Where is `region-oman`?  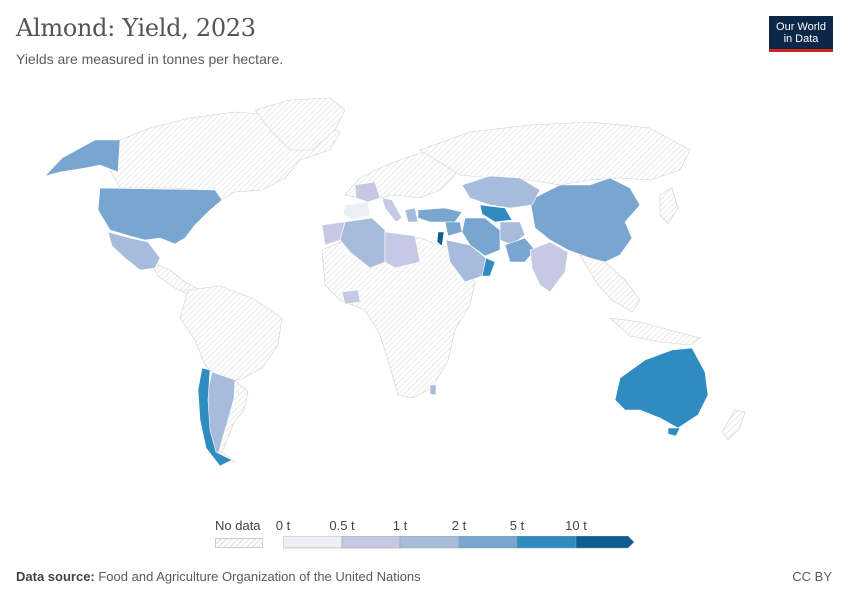 region-oman is located at coordinates (488, 267).